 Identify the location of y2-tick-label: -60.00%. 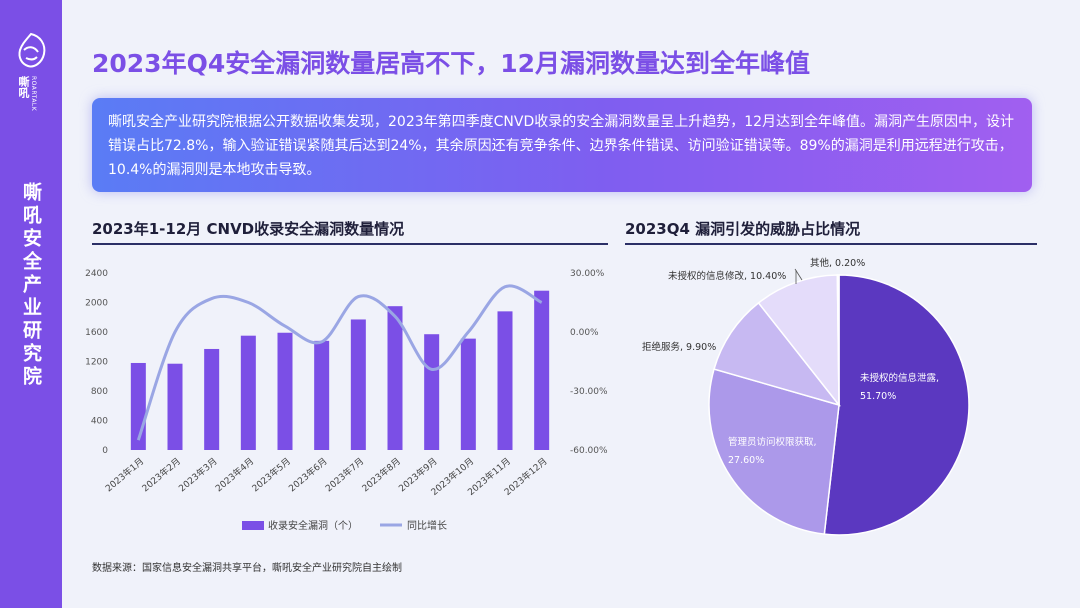
(589, 451).